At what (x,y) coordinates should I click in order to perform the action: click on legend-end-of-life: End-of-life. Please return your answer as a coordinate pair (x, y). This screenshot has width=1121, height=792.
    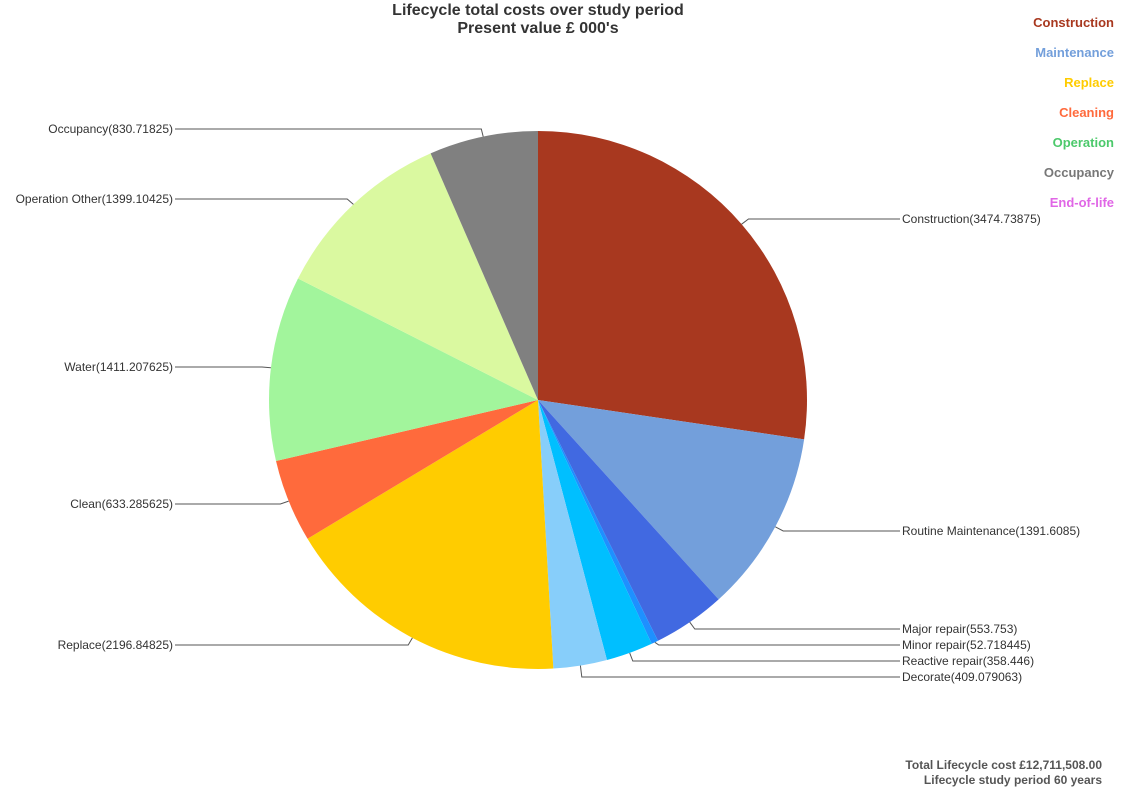
    Looking at the image, I should click on (1082, 202).